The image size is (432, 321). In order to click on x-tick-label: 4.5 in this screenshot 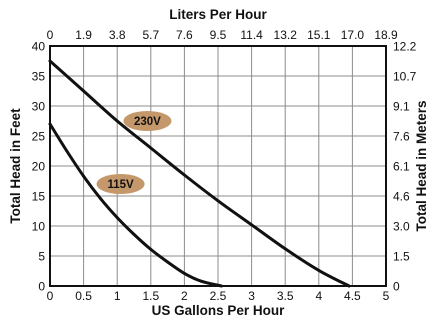, I will do `click(352, 296)`.